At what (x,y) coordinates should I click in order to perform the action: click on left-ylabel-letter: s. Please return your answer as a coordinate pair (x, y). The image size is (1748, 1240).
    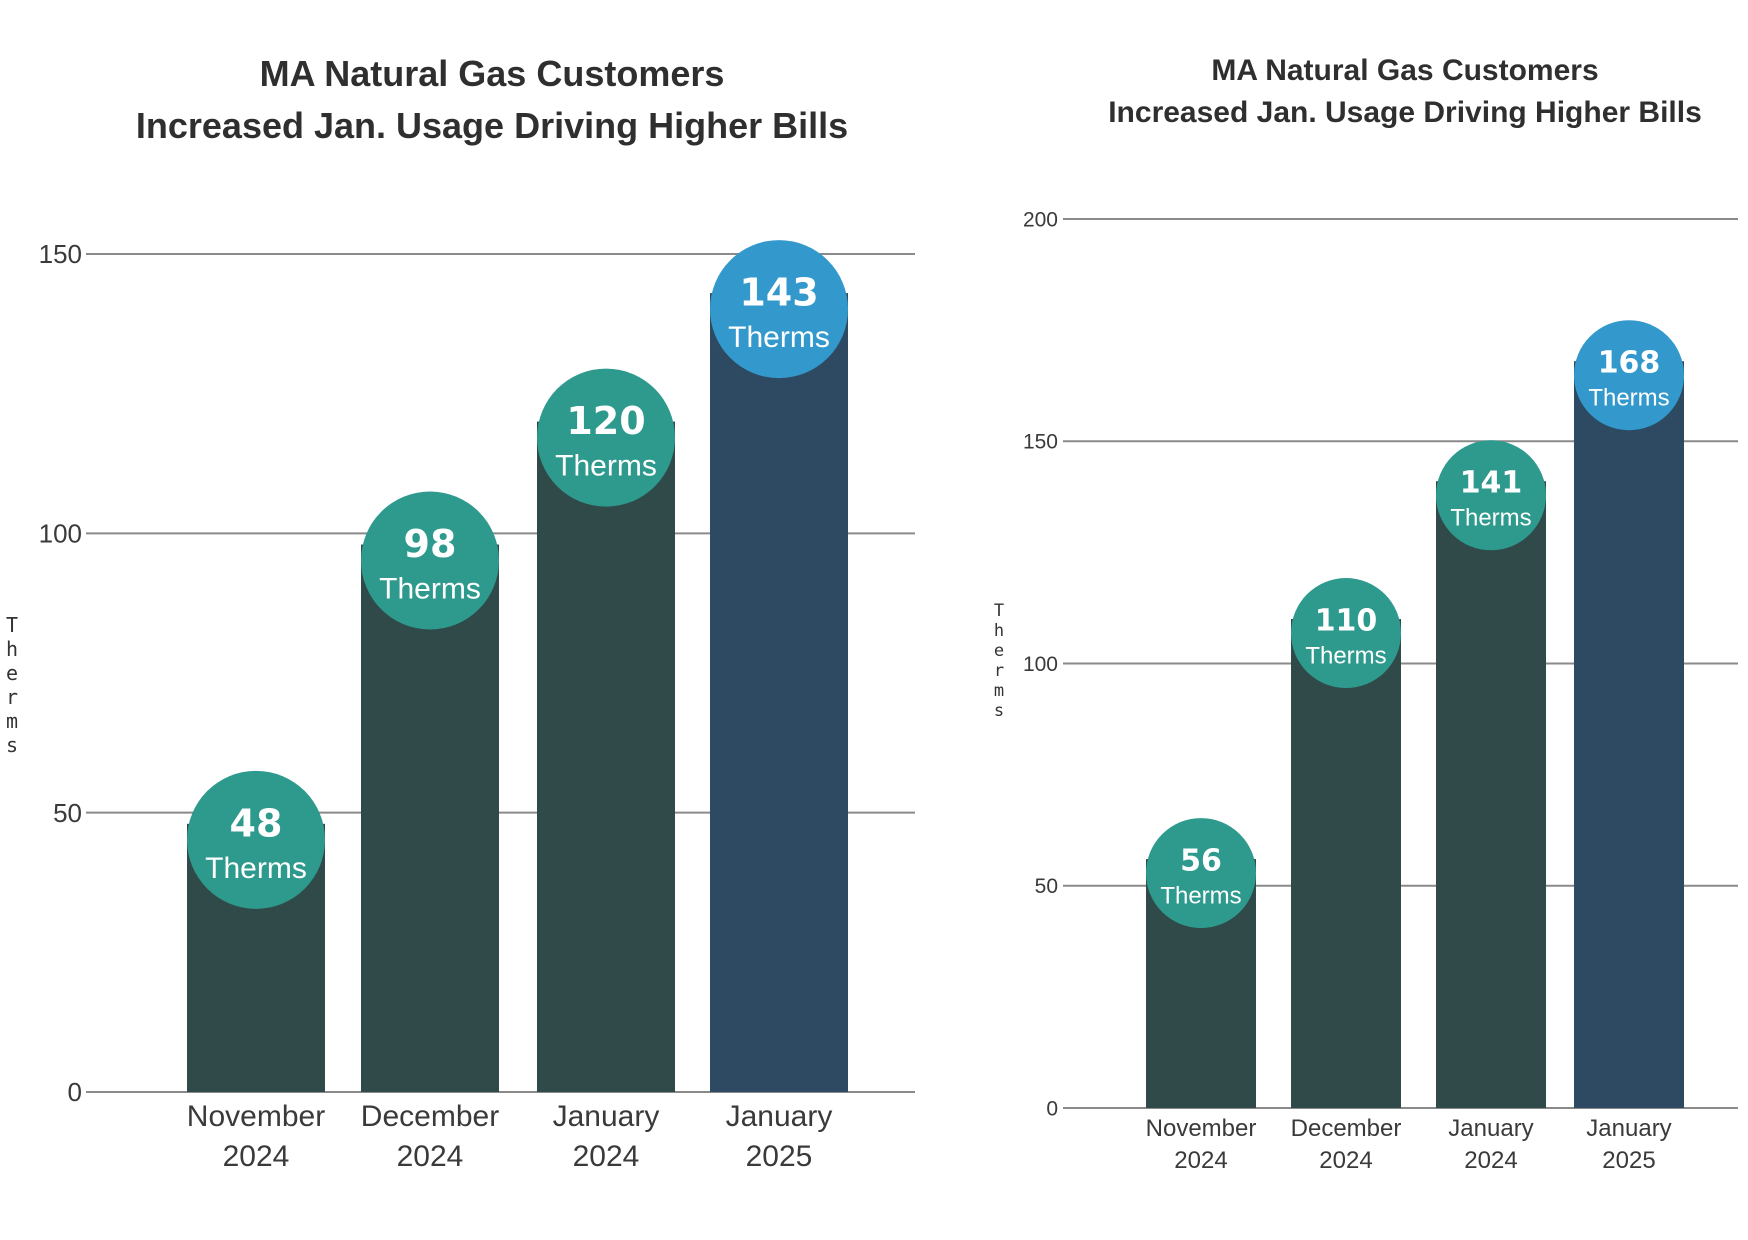
    Looking at the image, I should click on (12, 745).